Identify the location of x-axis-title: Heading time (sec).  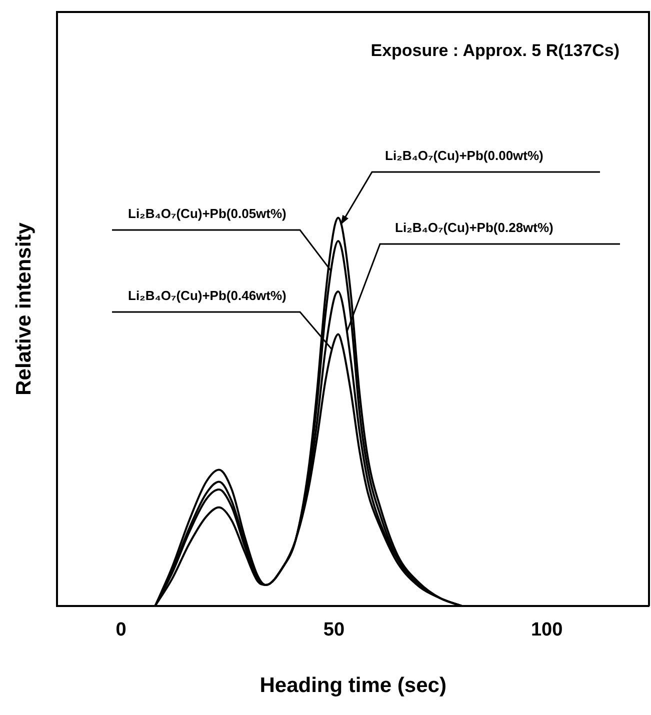
(353, 686).